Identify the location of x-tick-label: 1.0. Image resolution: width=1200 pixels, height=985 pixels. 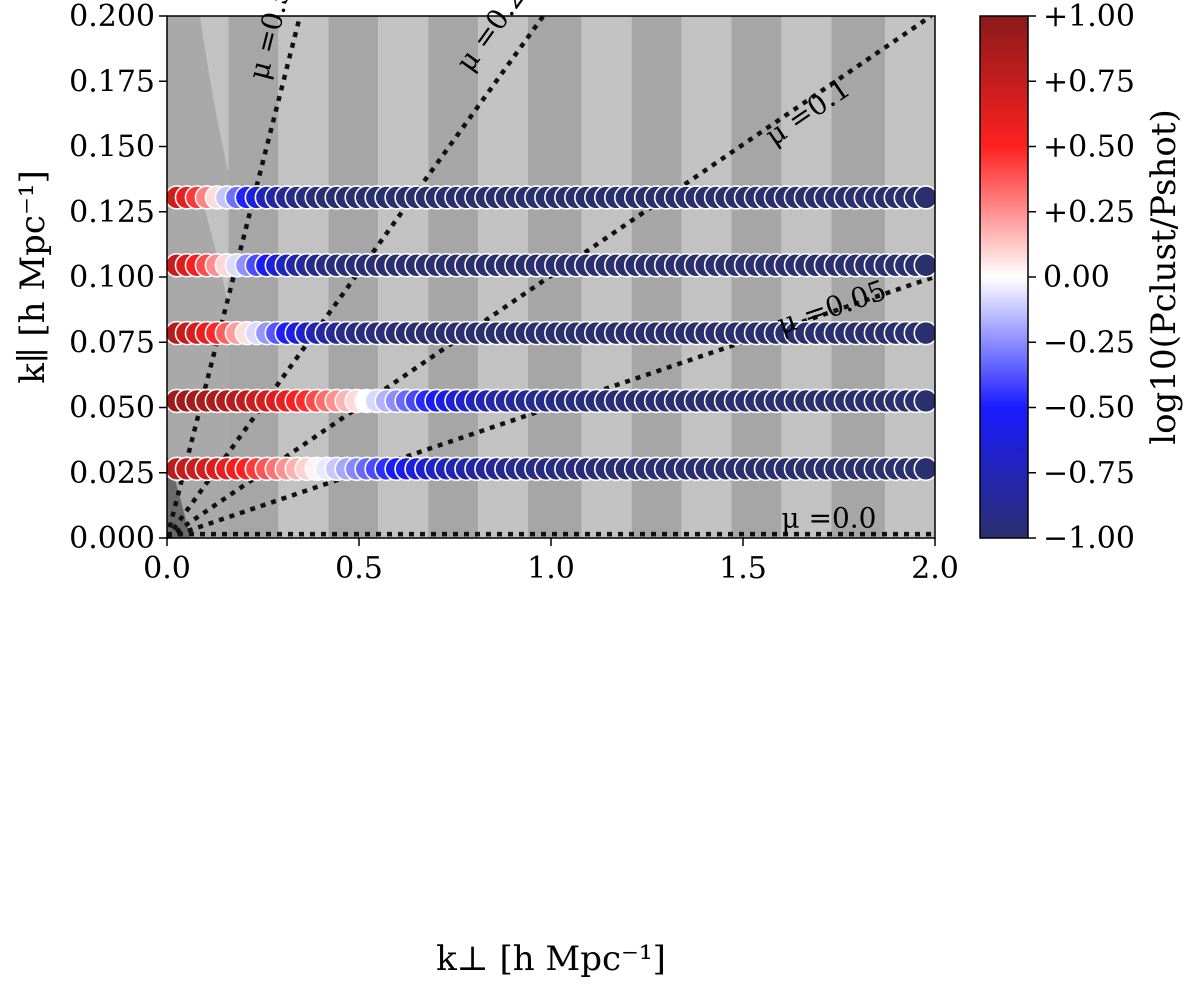
(551, 568).